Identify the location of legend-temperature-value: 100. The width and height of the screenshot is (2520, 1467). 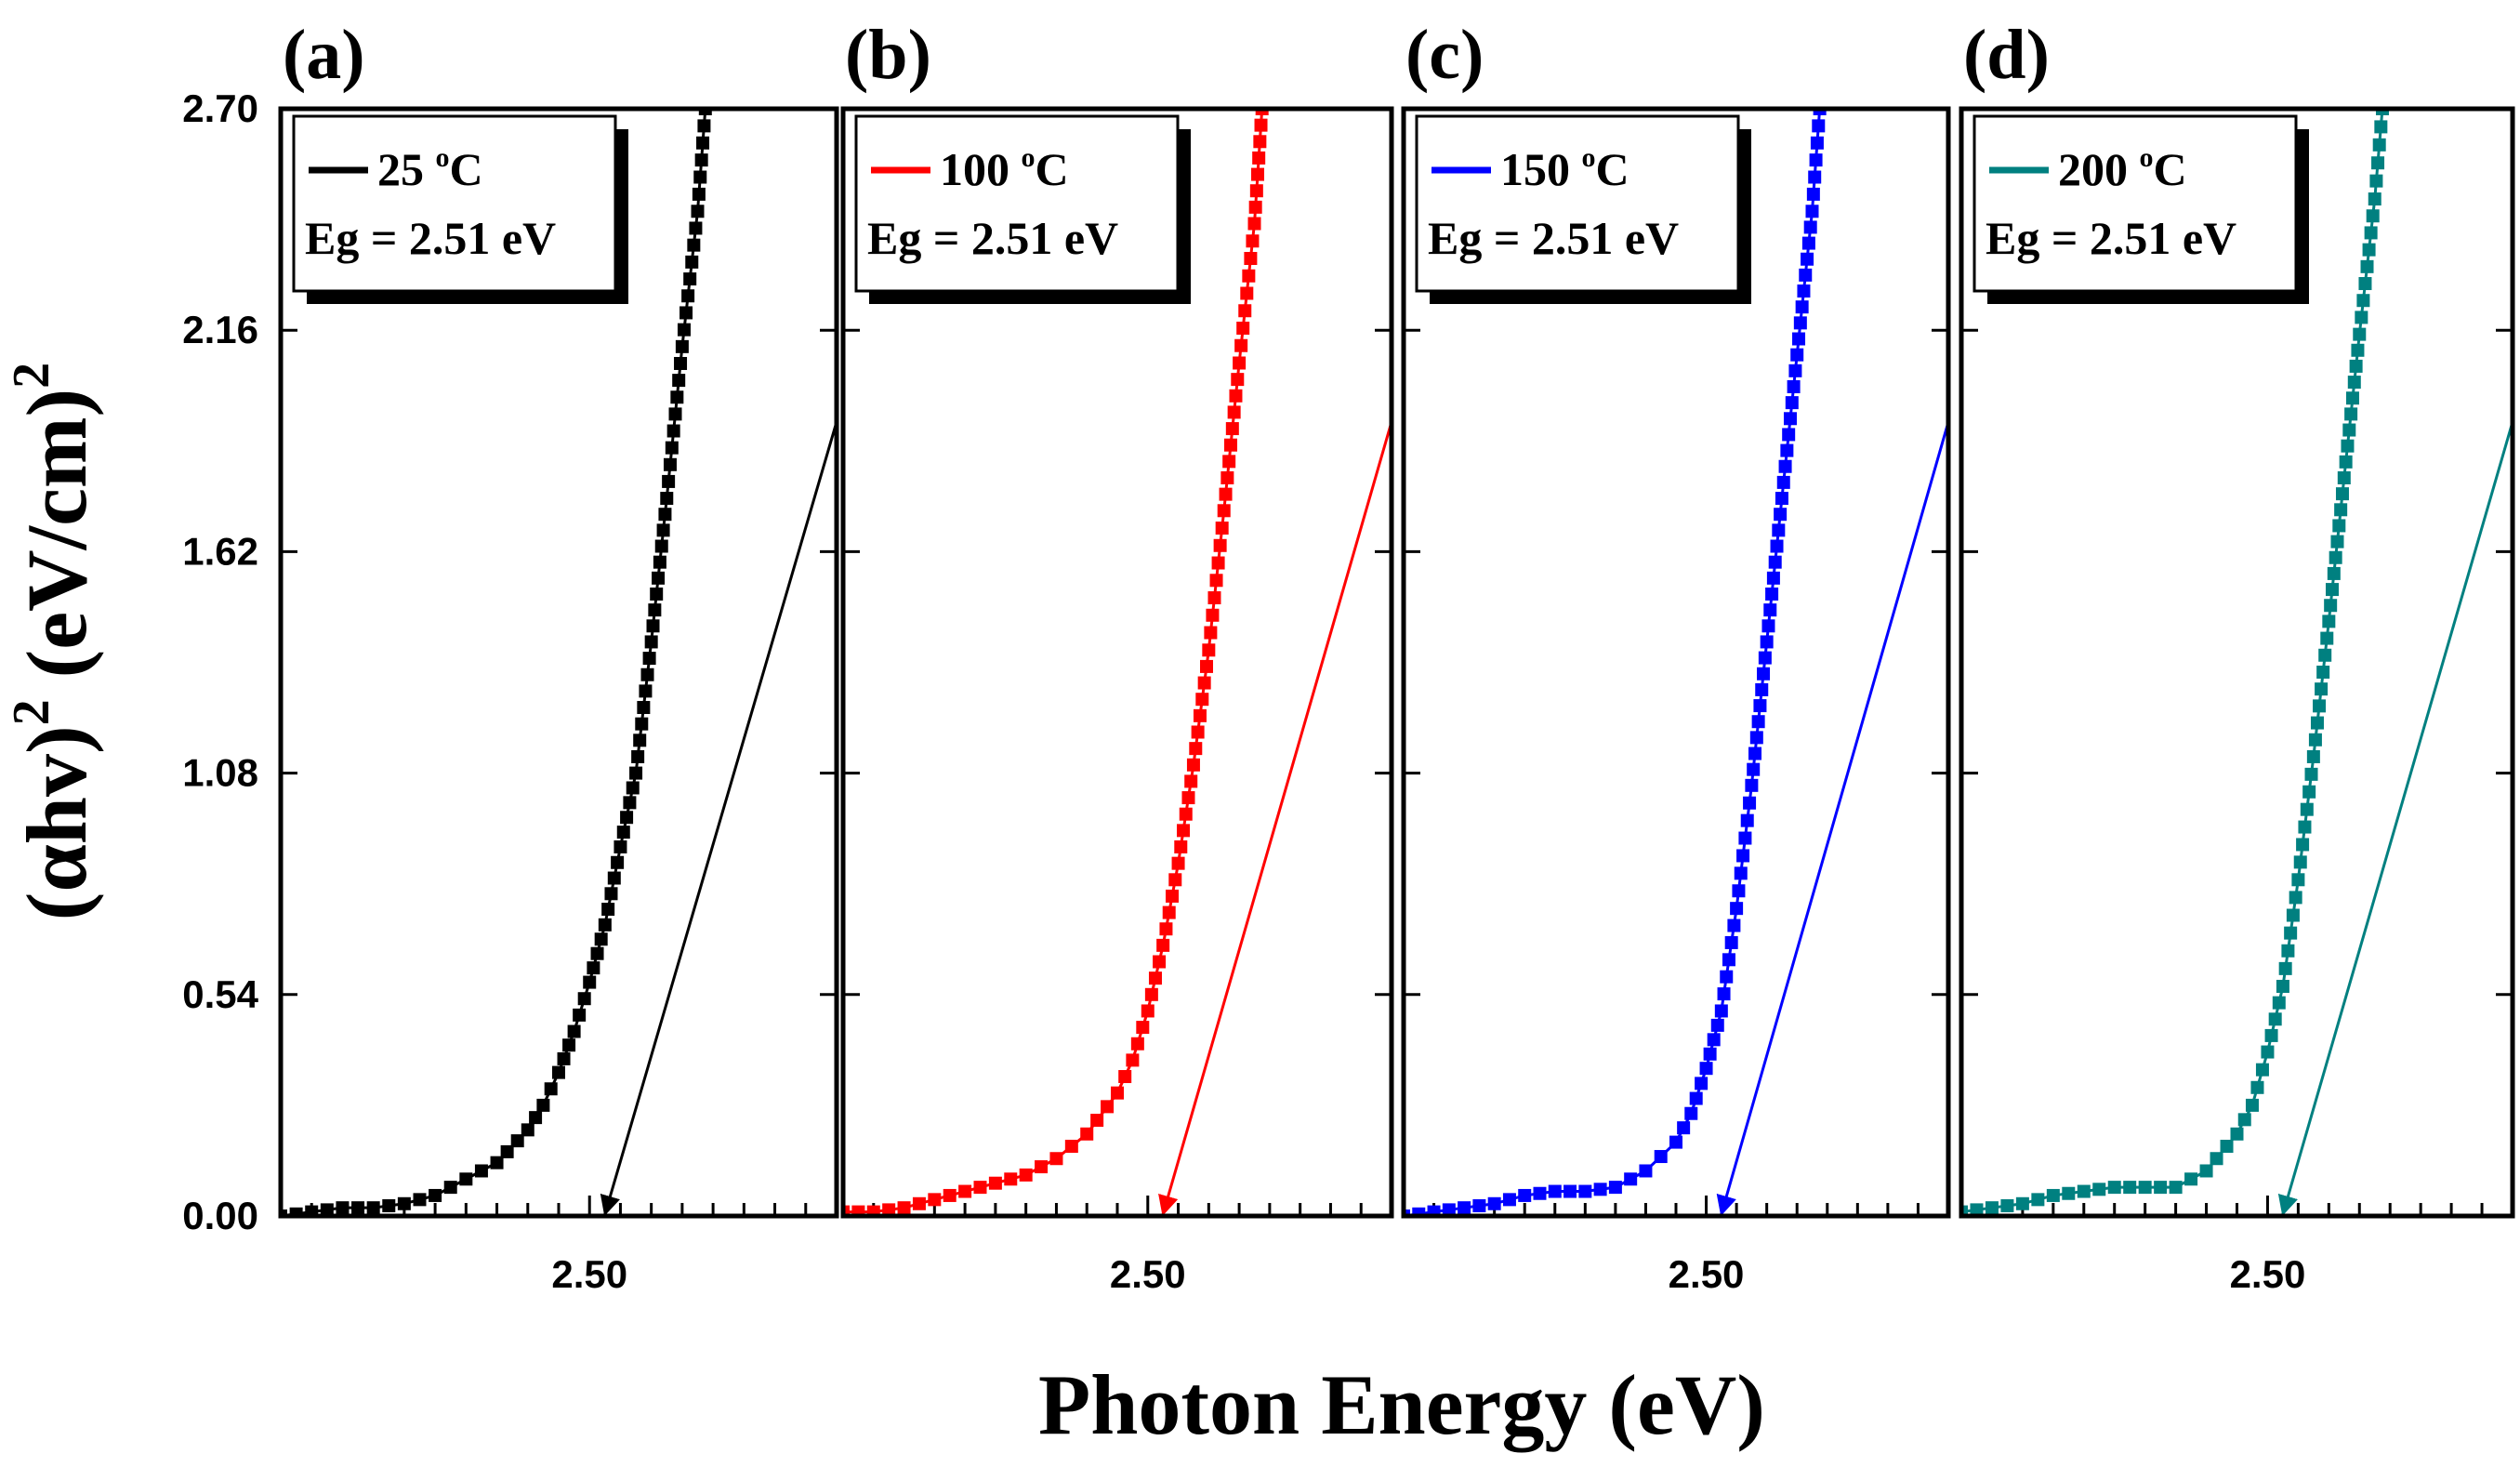
(981, 169).